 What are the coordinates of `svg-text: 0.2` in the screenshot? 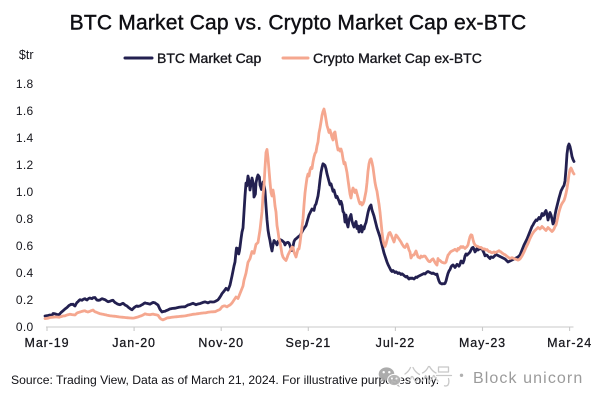 It's located at (25, 300).